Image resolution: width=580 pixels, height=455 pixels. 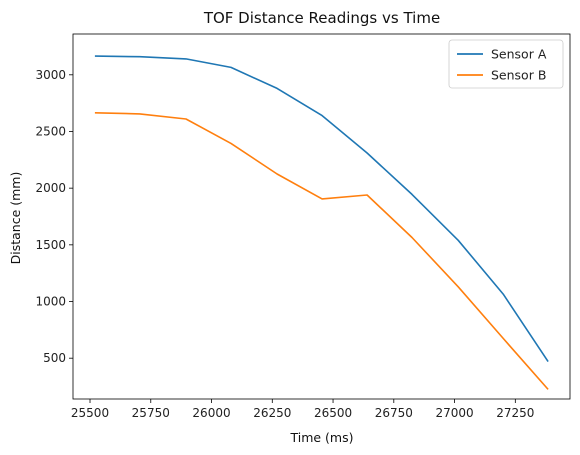 What do you see at coordinates (454, 413) in the screenshot?
I see `x-tick-label: 27000` at bounding box center [454, 413].